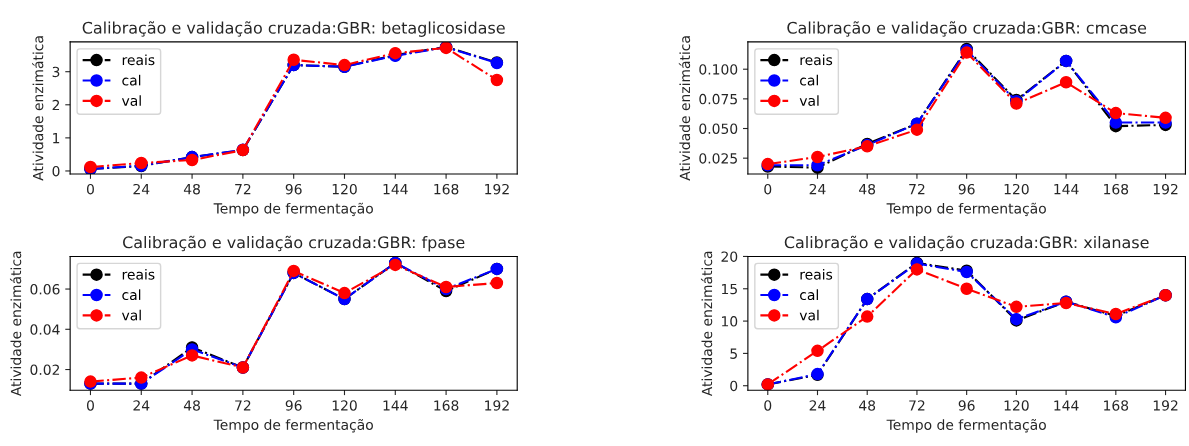 The width and height of the screenshot is (1189, 446). What do you see at coordinates (45, 289) in the screenshot?
I see `y-tick-label: 0.06` at bounding box center [45, 289].